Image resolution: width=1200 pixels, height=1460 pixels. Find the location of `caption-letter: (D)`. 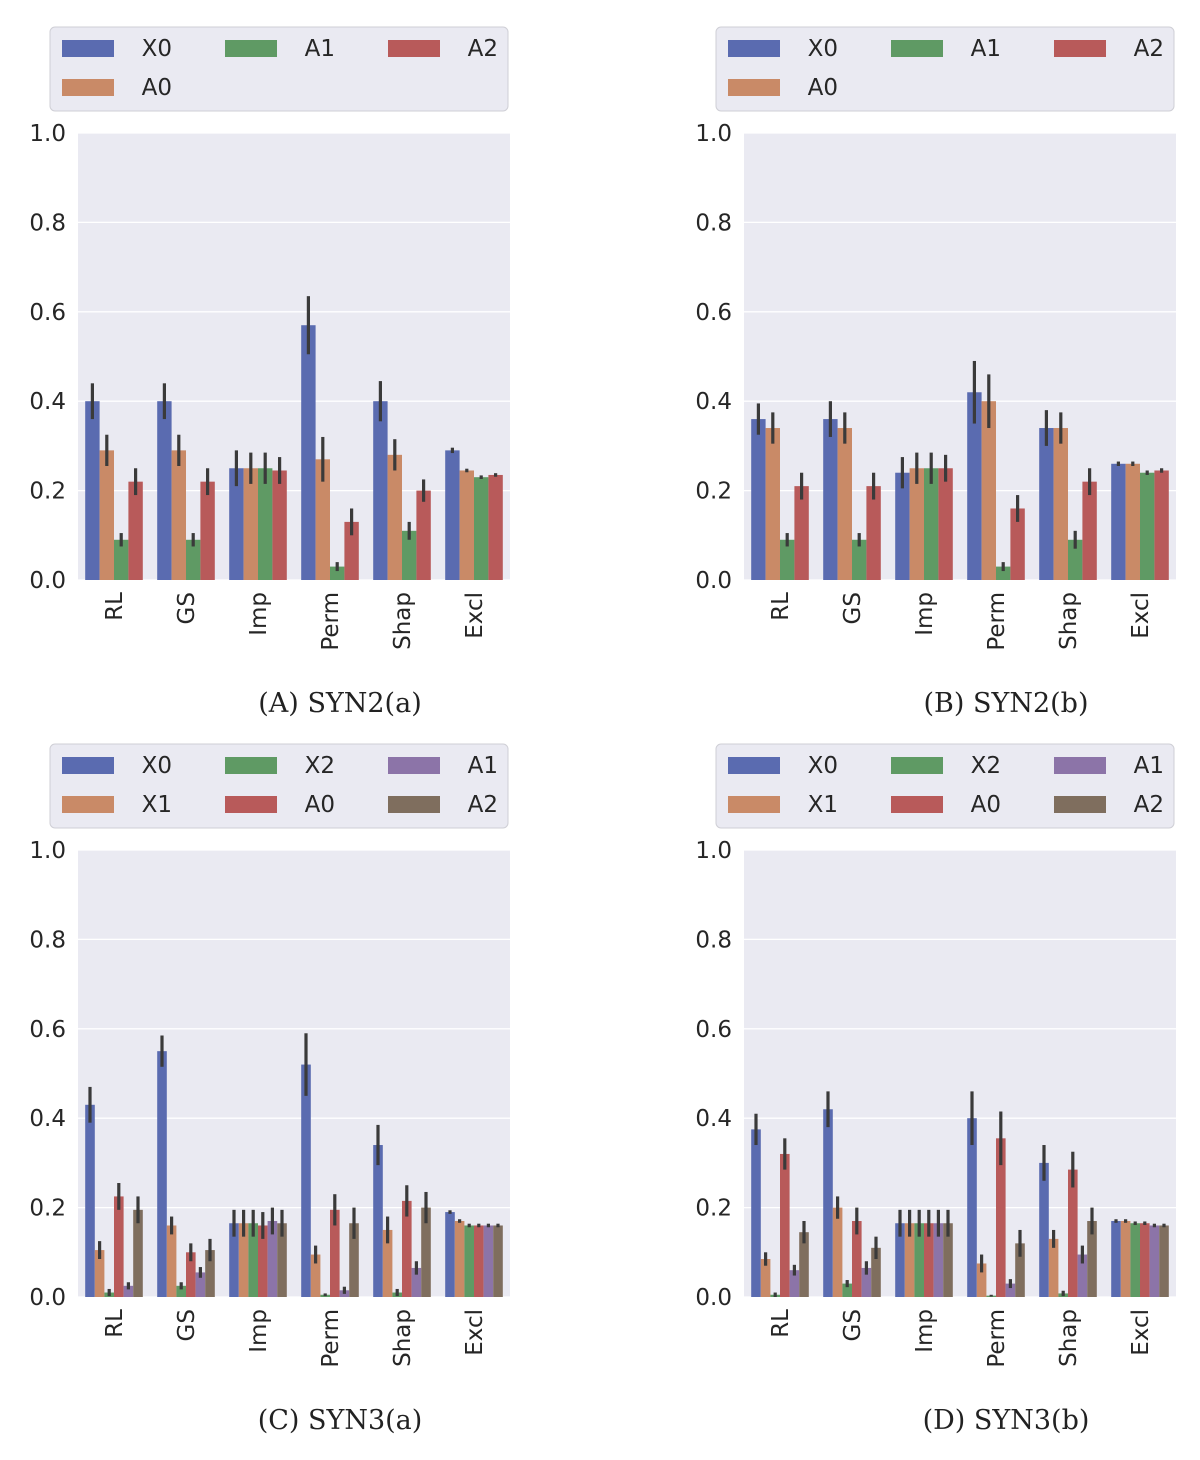

caption-letter: (D) is located at coordinates (944, 1420).